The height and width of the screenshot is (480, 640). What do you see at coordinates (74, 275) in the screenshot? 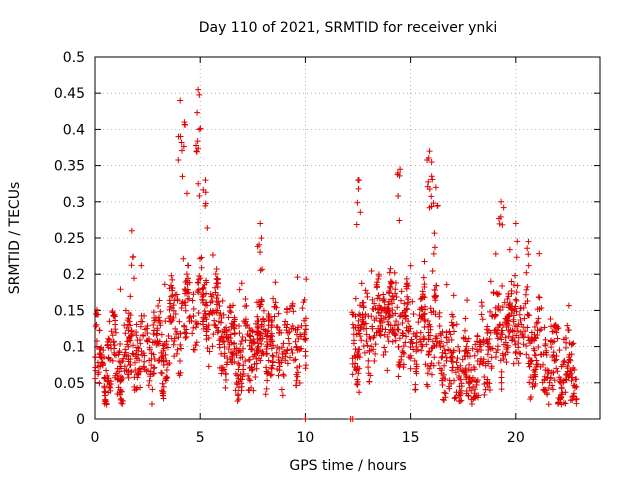
I see `y-tick-label: 0.2` at bounding box center [74, 275].